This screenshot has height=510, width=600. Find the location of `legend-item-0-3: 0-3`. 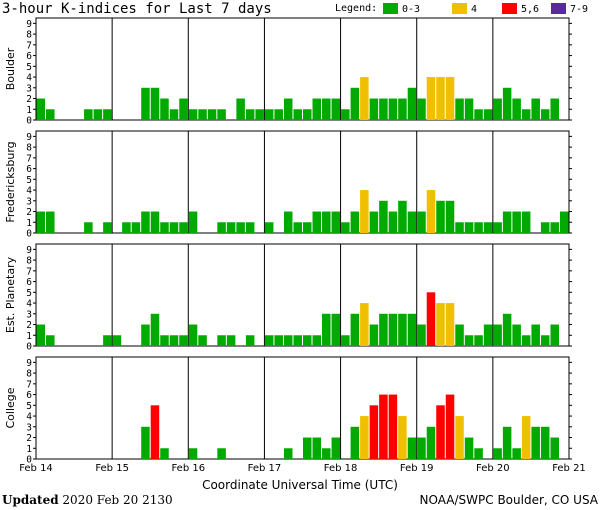

legend-item-0-3: 0-3 is located at coordinates (401, 9).